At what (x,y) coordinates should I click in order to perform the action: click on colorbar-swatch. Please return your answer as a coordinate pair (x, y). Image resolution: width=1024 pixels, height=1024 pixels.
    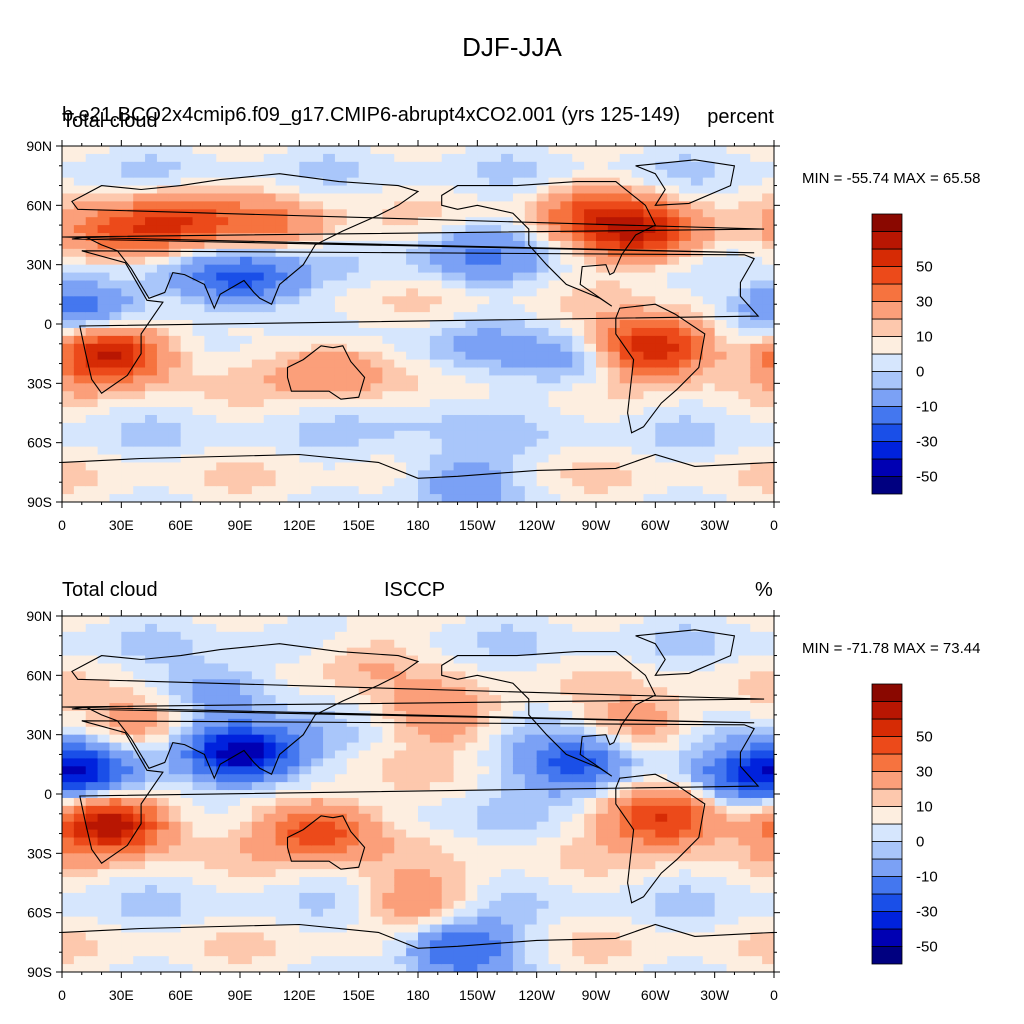
    Looking at the image, I should click on (887, 327).